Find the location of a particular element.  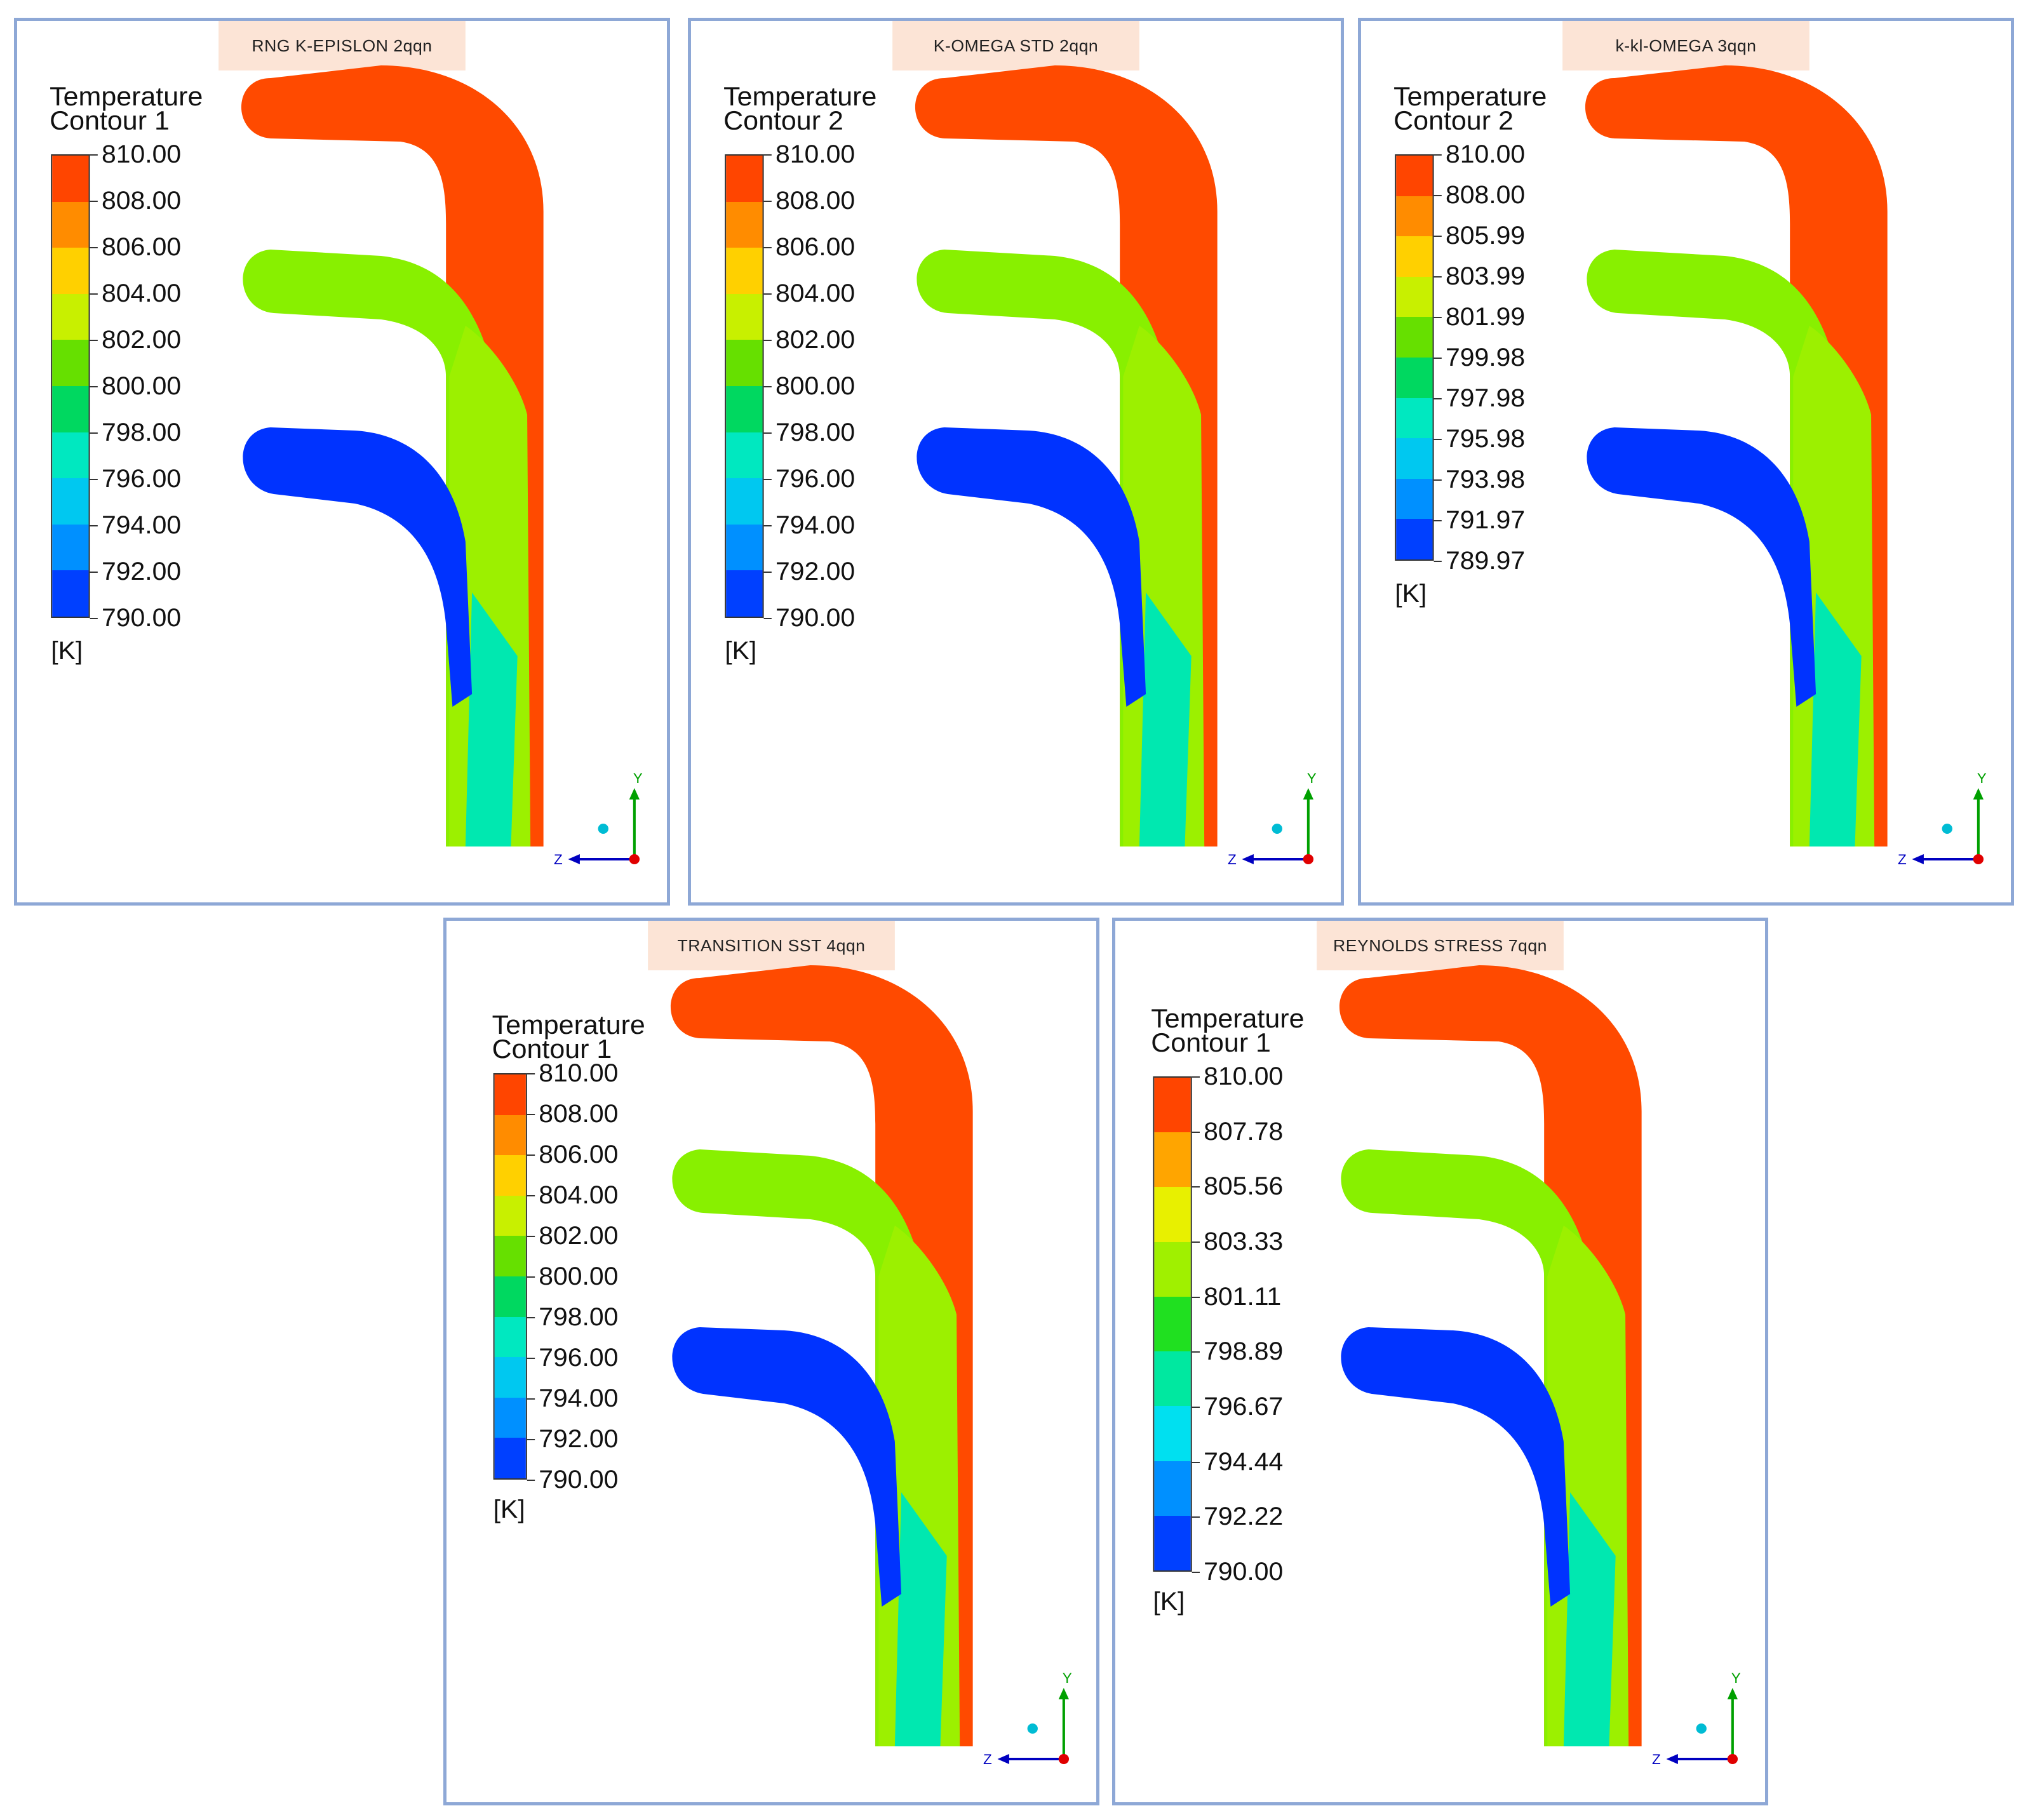

legend-label: 806.00 is located at coordinates (815, 247).